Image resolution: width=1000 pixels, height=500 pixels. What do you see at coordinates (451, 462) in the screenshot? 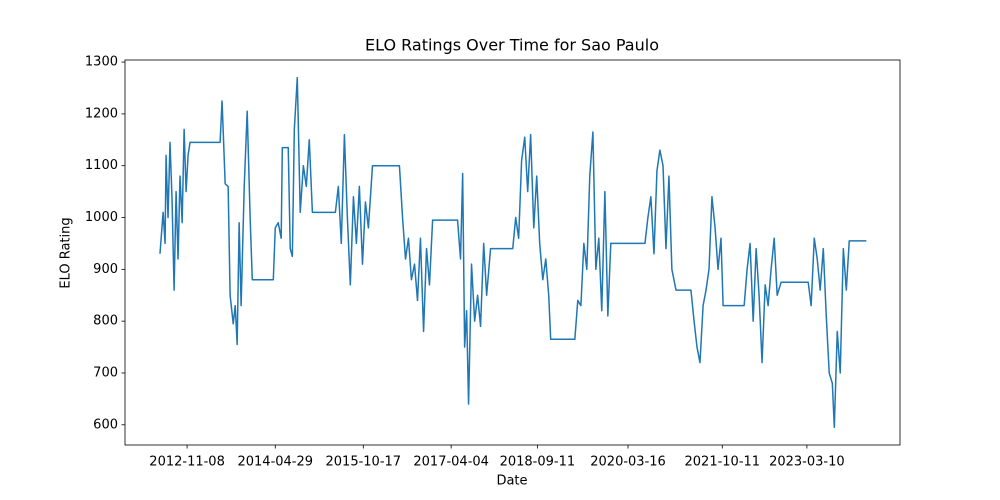
I see `x-tick-label: 2017-04-04` at bounding box center [451, 462].